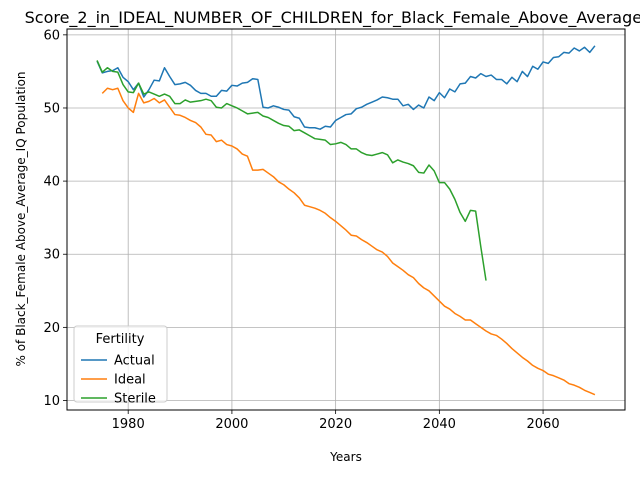 This screenshot has width=640, height=480. Describe the element at coordinates (345, 457) in the screenshot. I see `x-axis-label: Years` at that location.